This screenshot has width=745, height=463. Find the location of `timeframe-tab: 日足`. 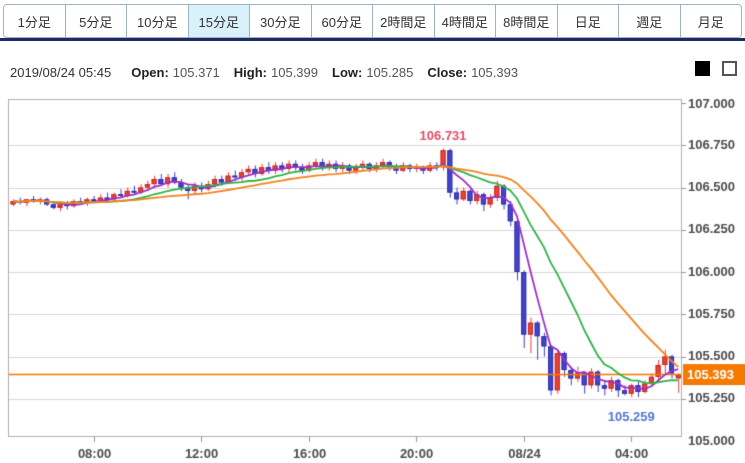

timeframe-tab: 日足 is located at coordinates (588, 21).